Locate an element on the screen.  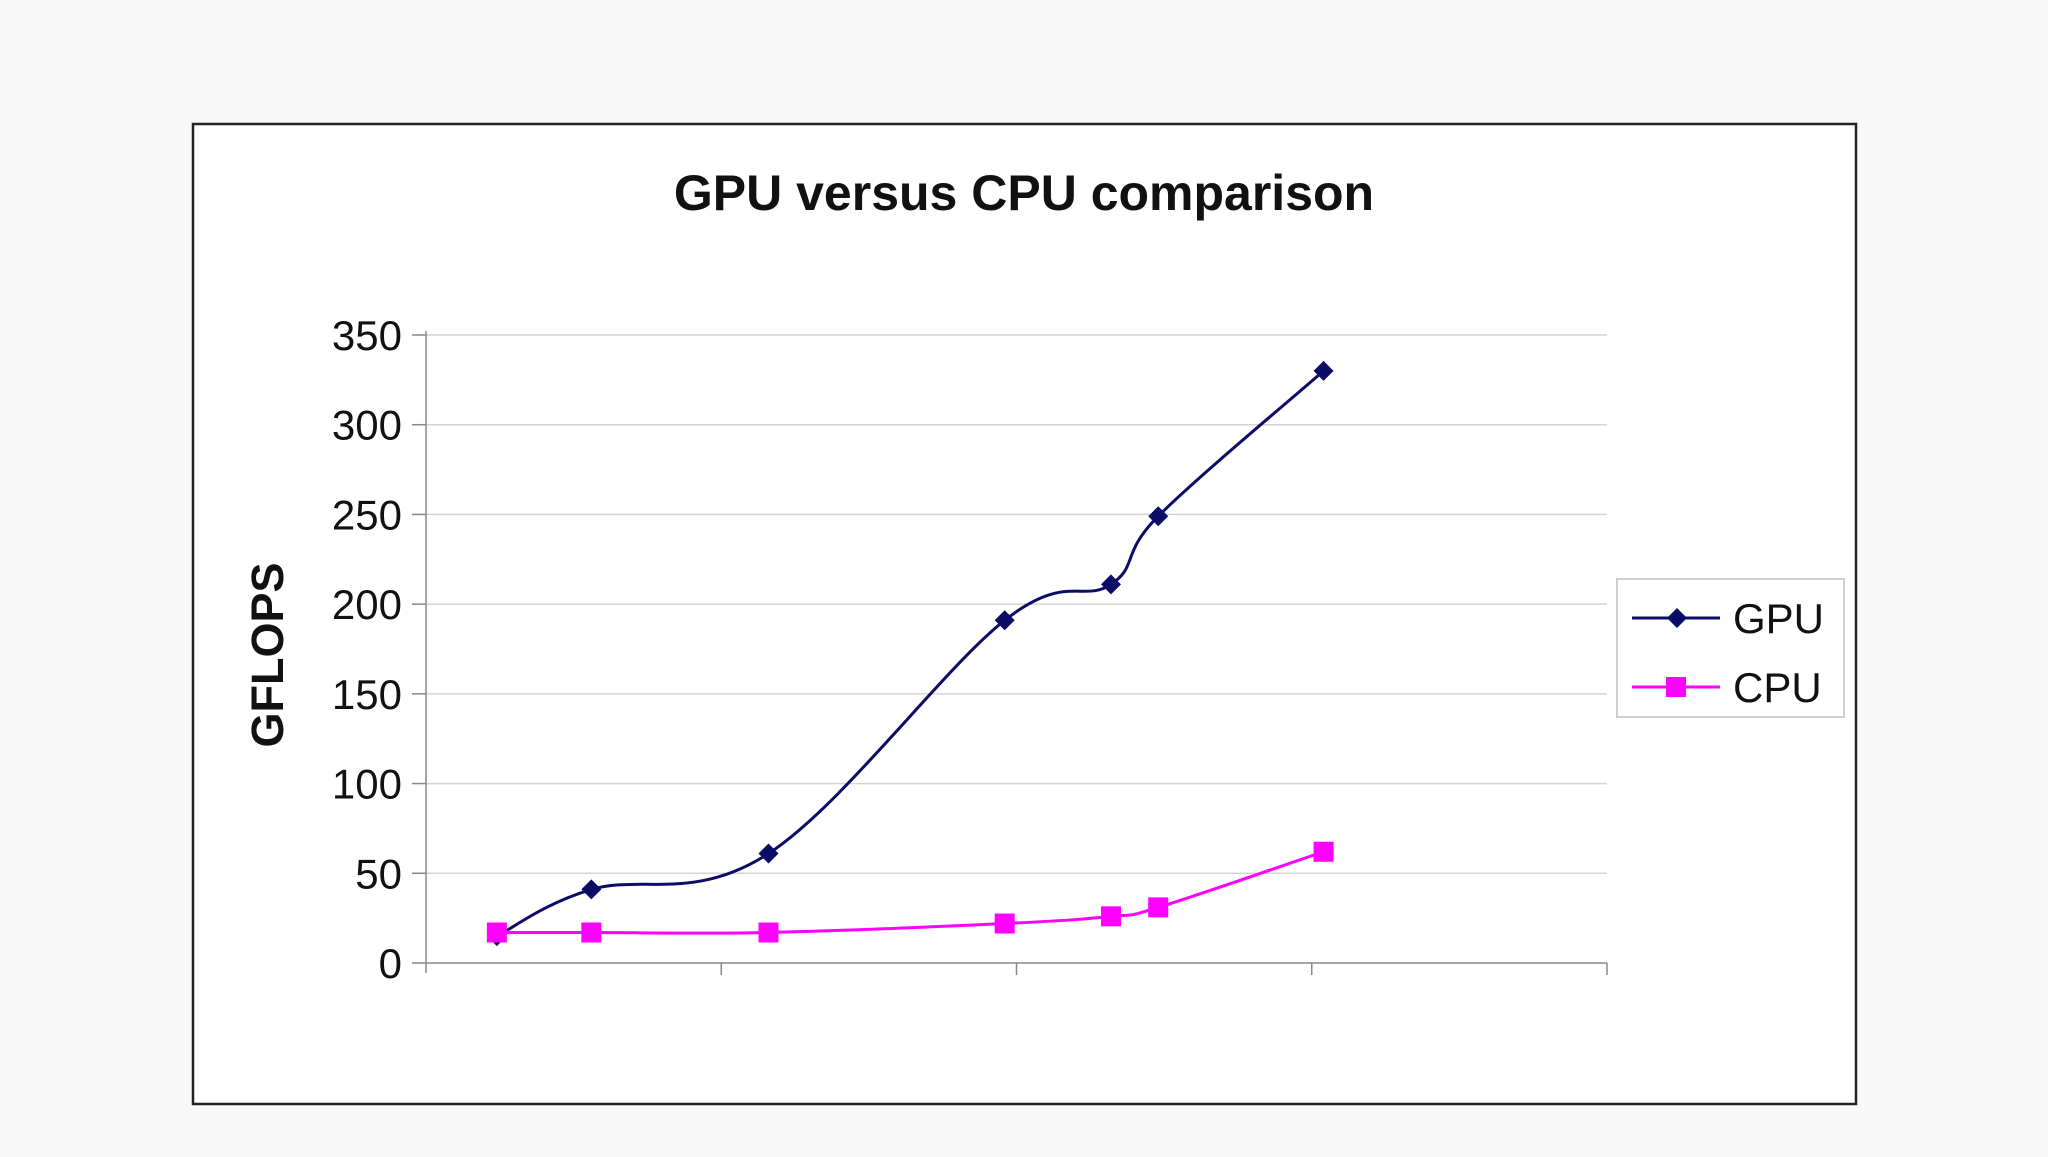
legend-cpu-marker is located at coordinates (1676, 687).